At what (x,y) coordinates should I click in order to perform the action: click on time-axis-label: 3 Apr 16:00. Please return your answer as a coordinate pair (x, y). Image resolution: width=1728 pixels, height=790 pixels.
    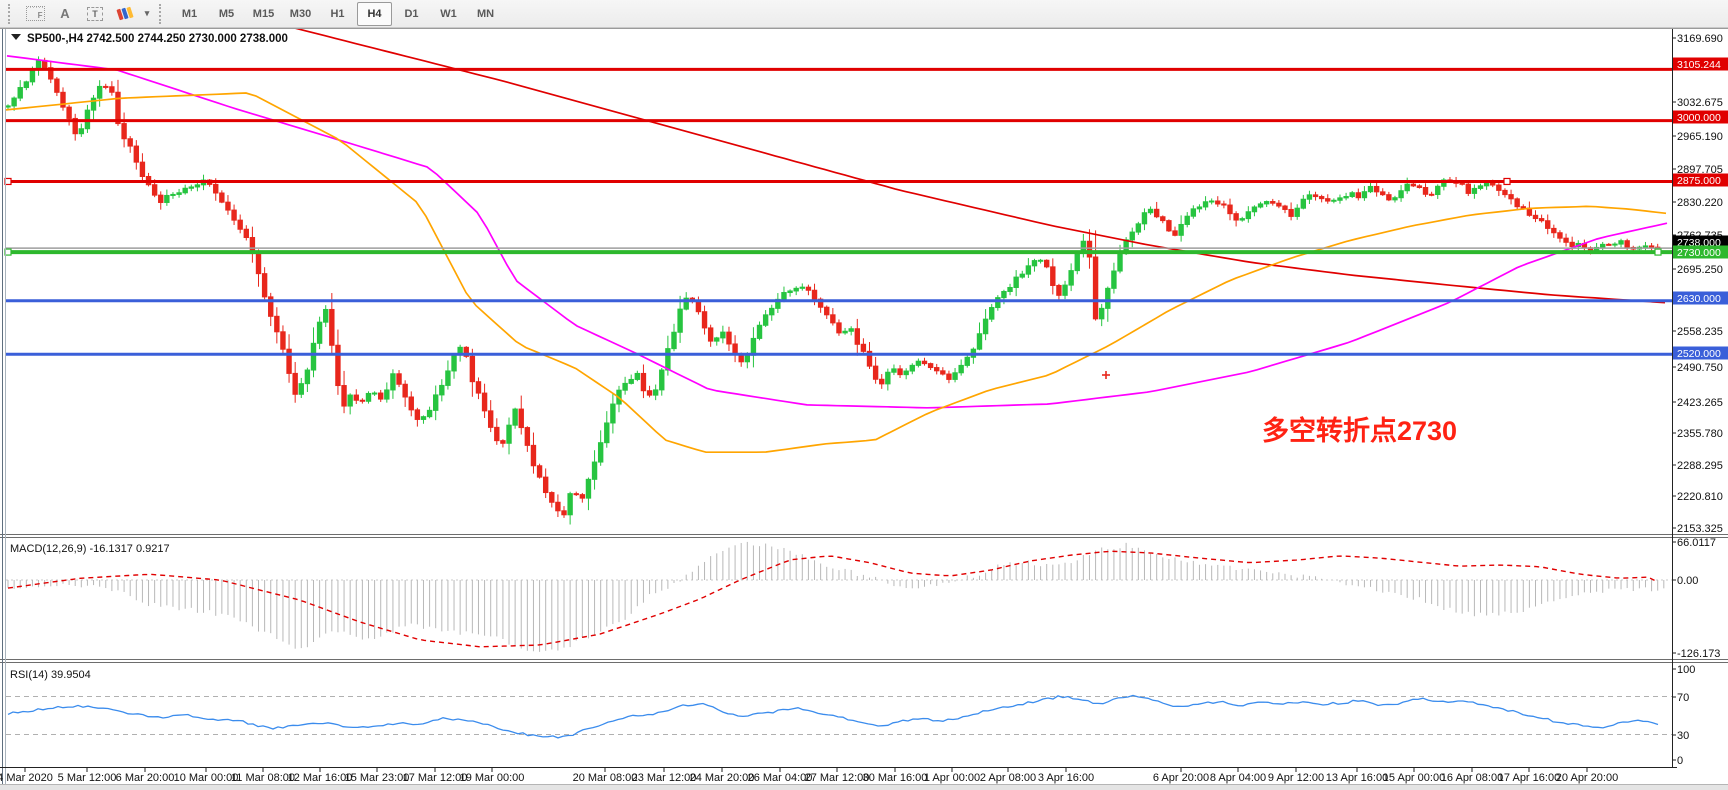
    Looking at the image, I should click on (1066, 778).